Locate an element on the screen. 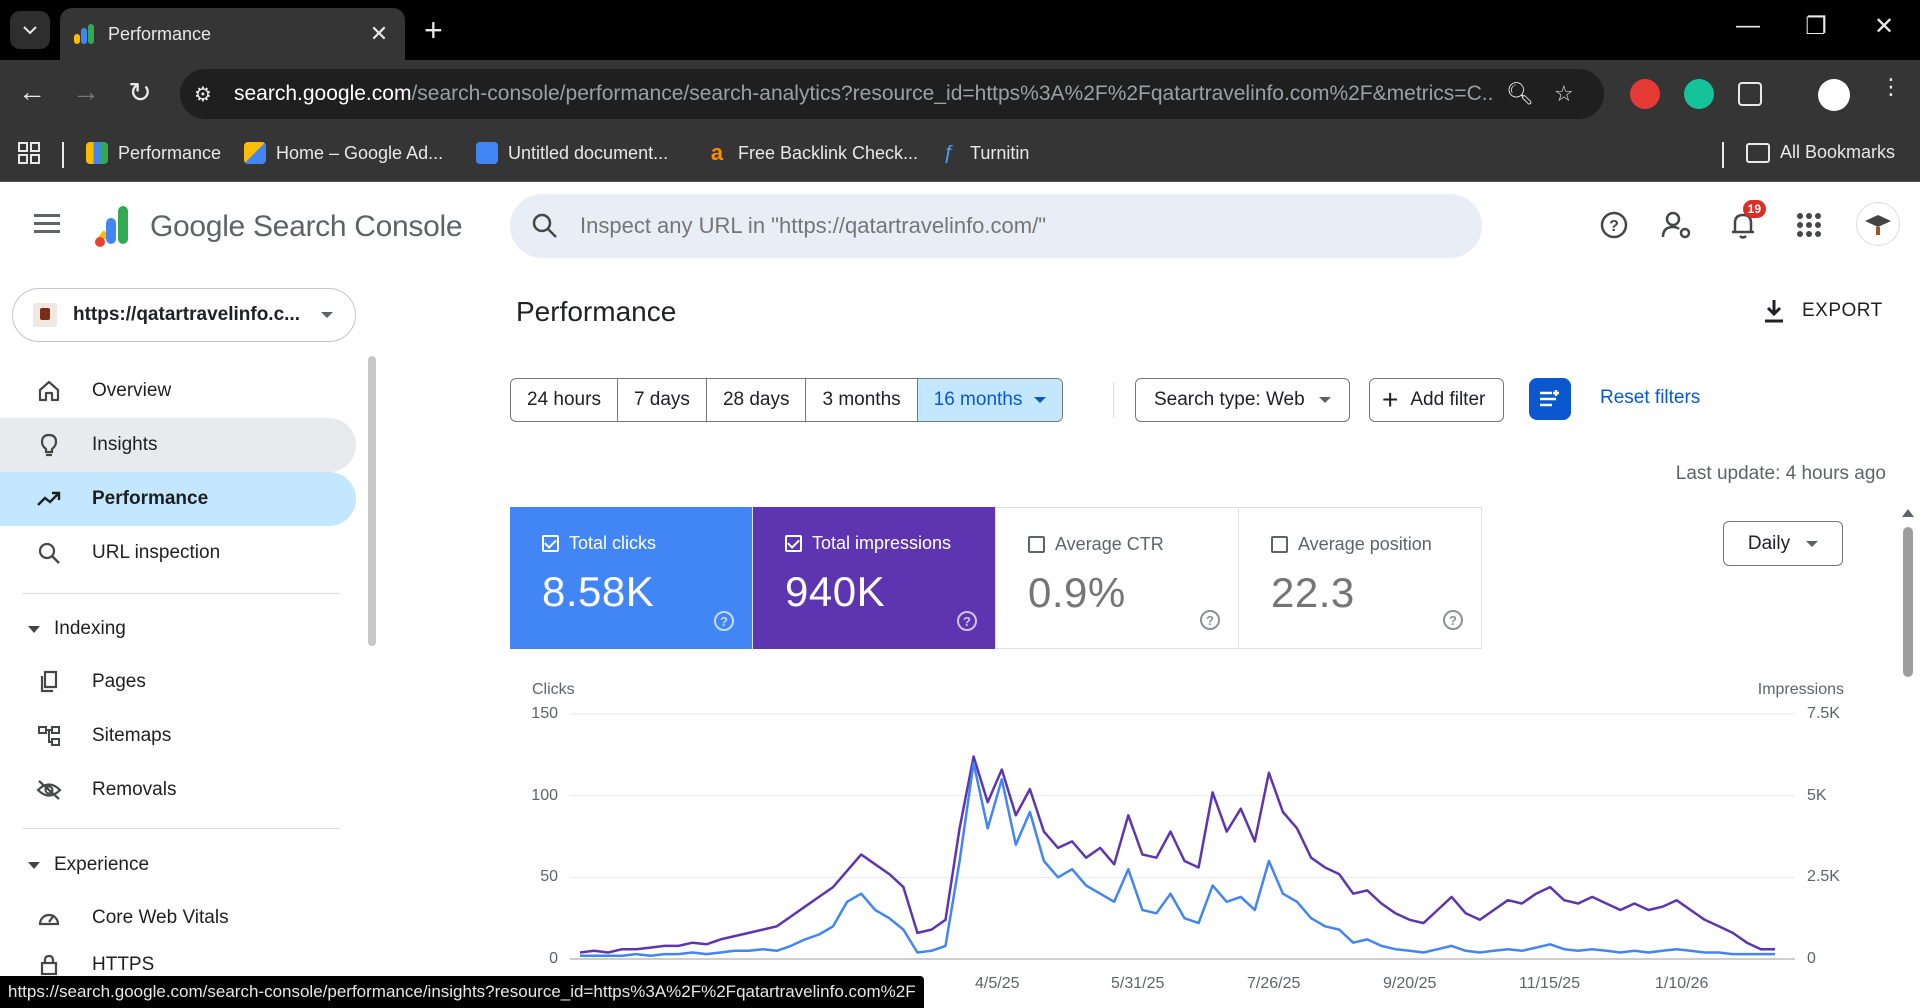  url-inspection-search is located at coordinates (996, 226).